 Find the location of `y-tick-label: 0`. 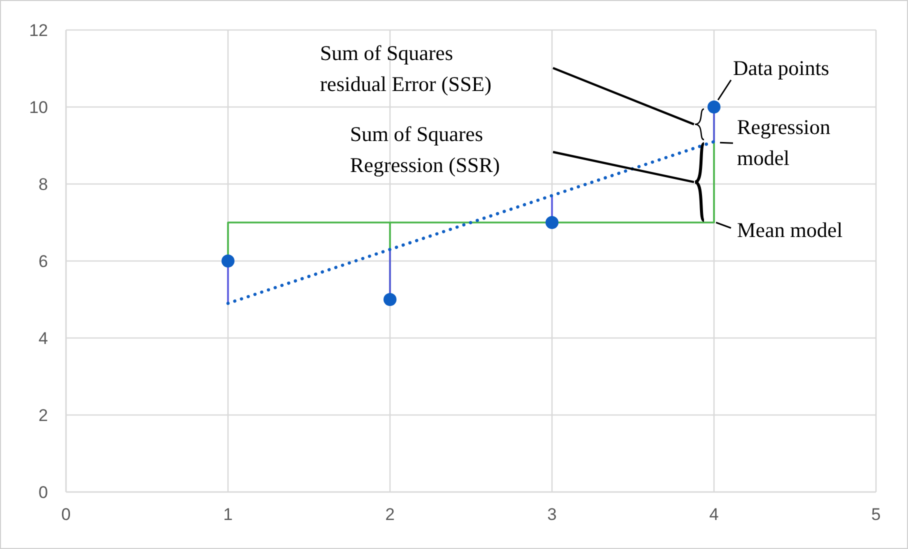

y-tick-label: 0 is located at coordinates (43, 492).